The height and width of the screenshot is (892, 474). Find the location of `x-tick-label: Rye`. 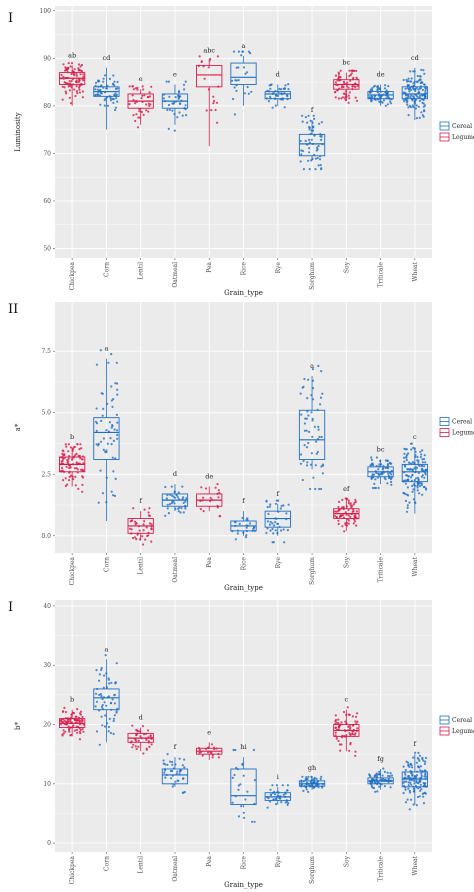

x-tick-label: Rye is located at coordinates (278, 268).